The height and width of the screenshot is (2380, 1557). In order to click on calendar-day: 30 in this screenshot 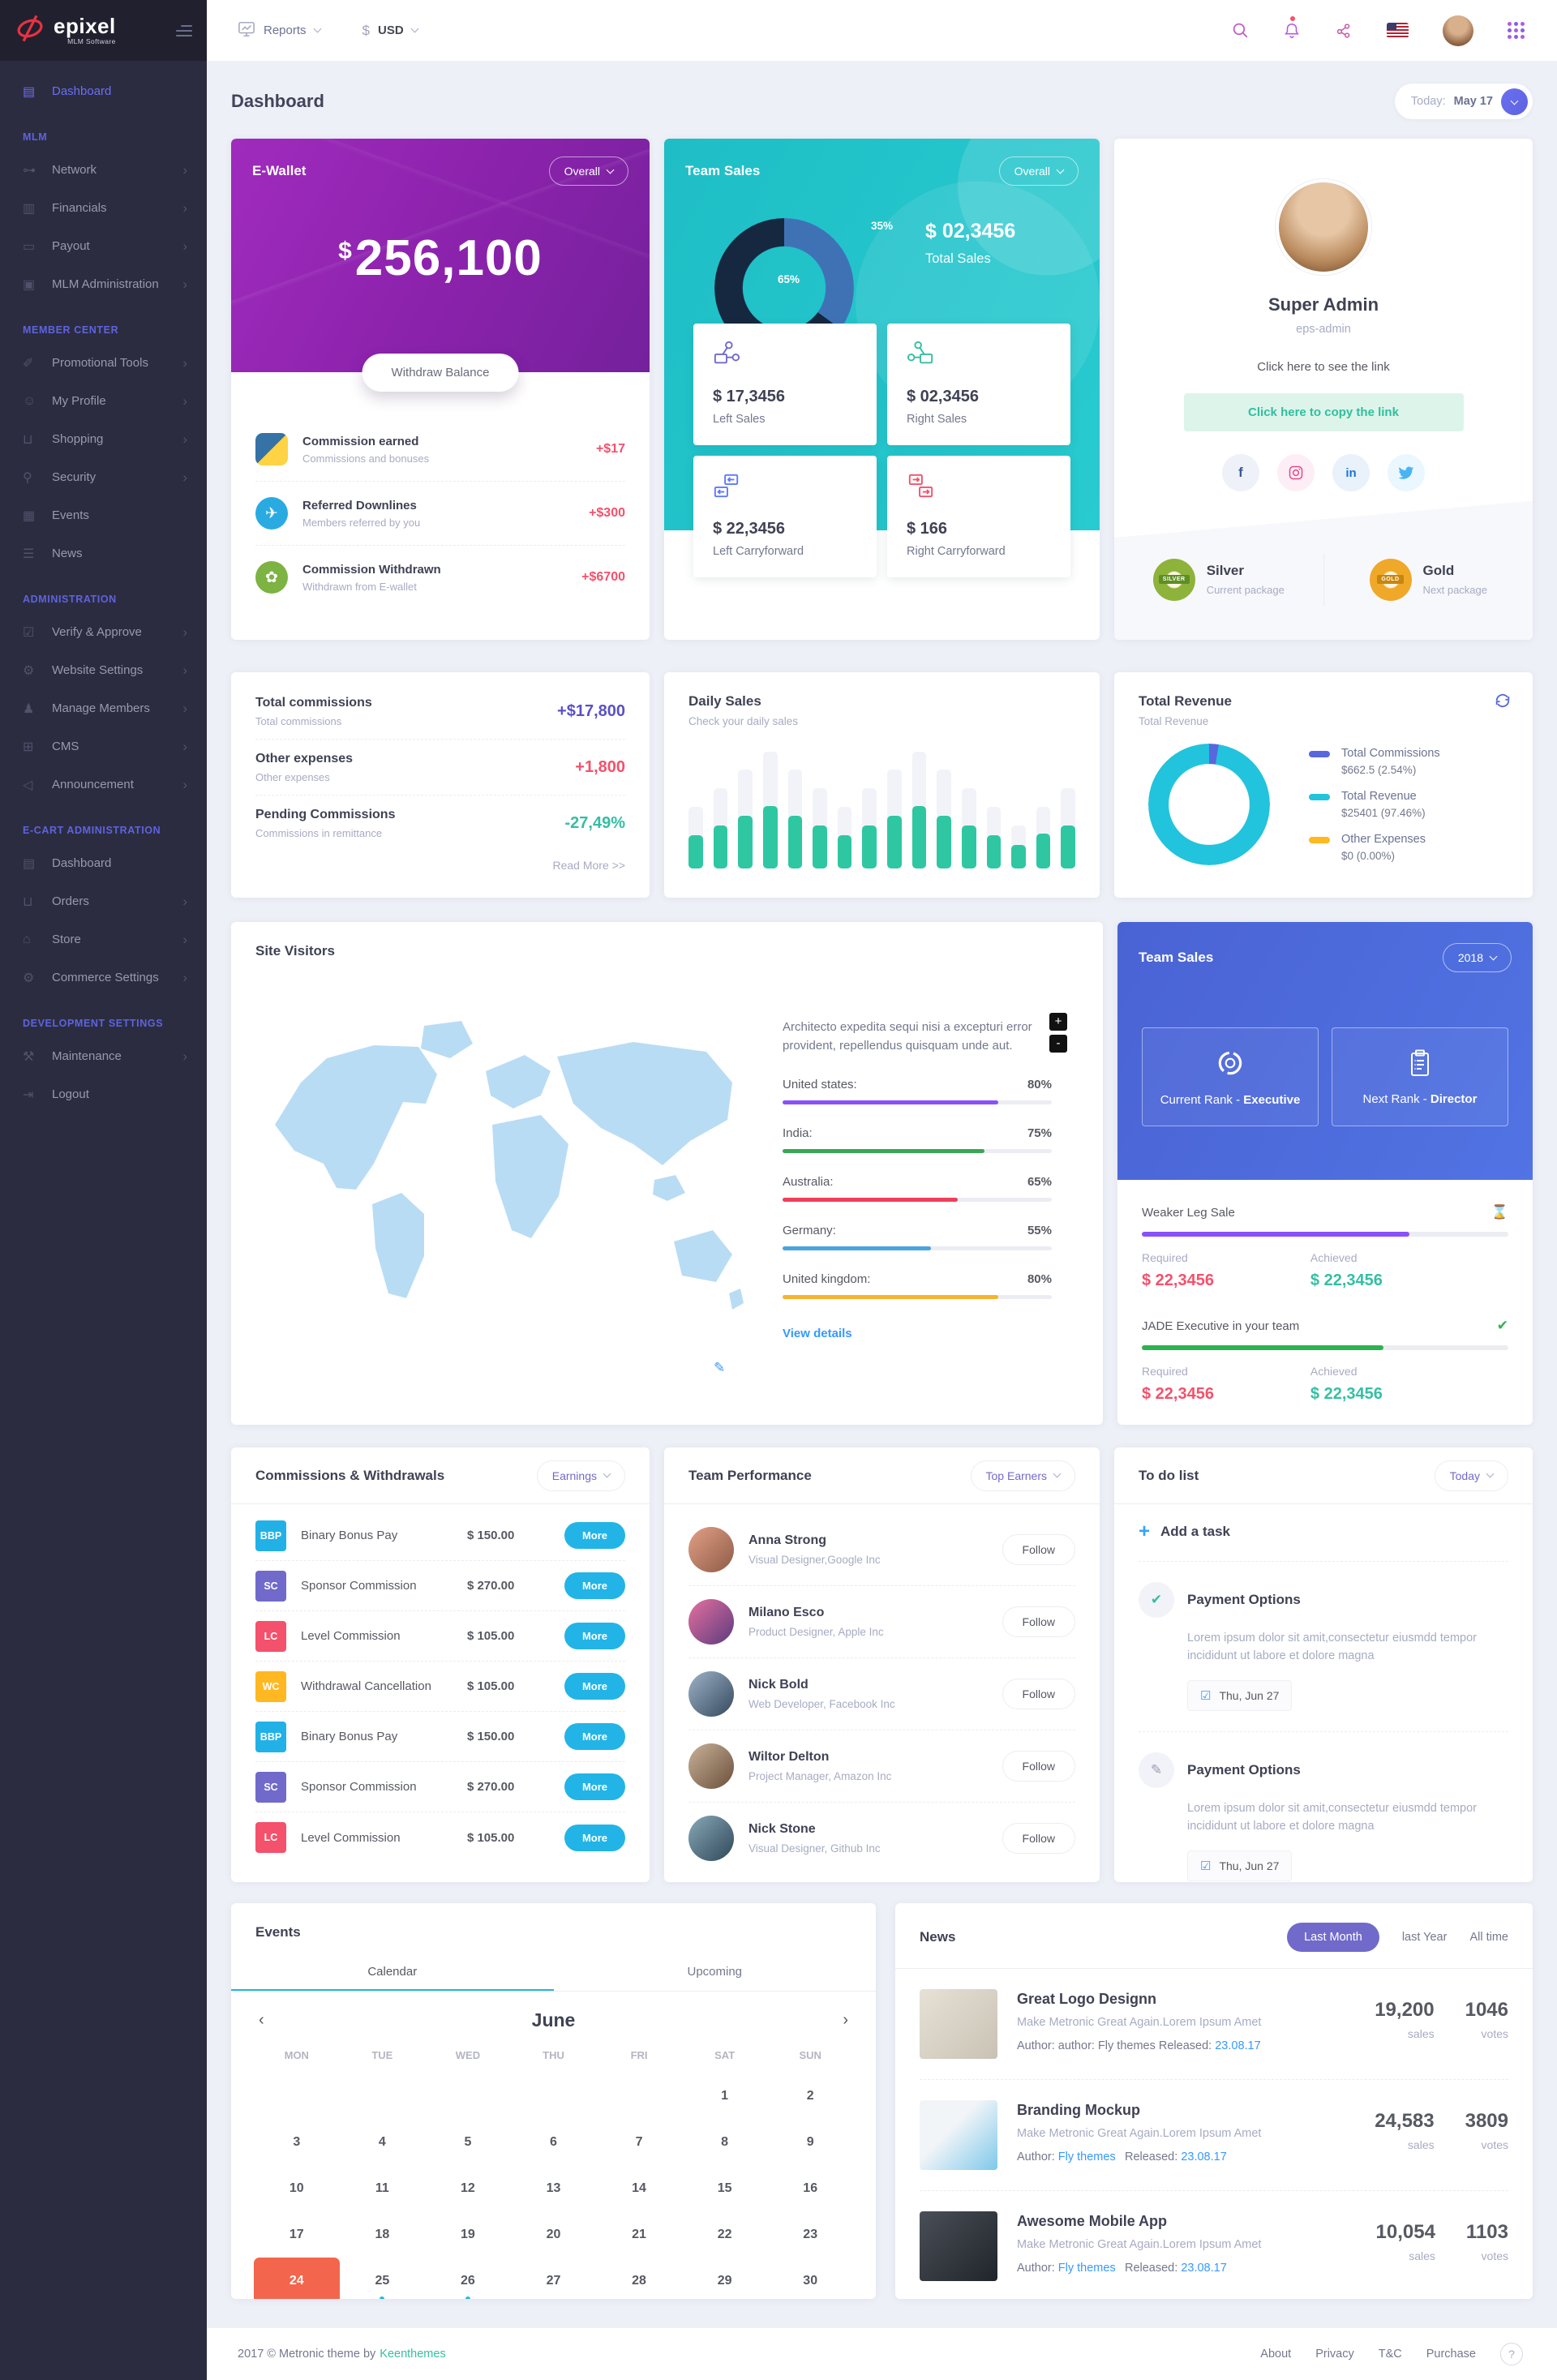, I will do `click(810, 2280)`.